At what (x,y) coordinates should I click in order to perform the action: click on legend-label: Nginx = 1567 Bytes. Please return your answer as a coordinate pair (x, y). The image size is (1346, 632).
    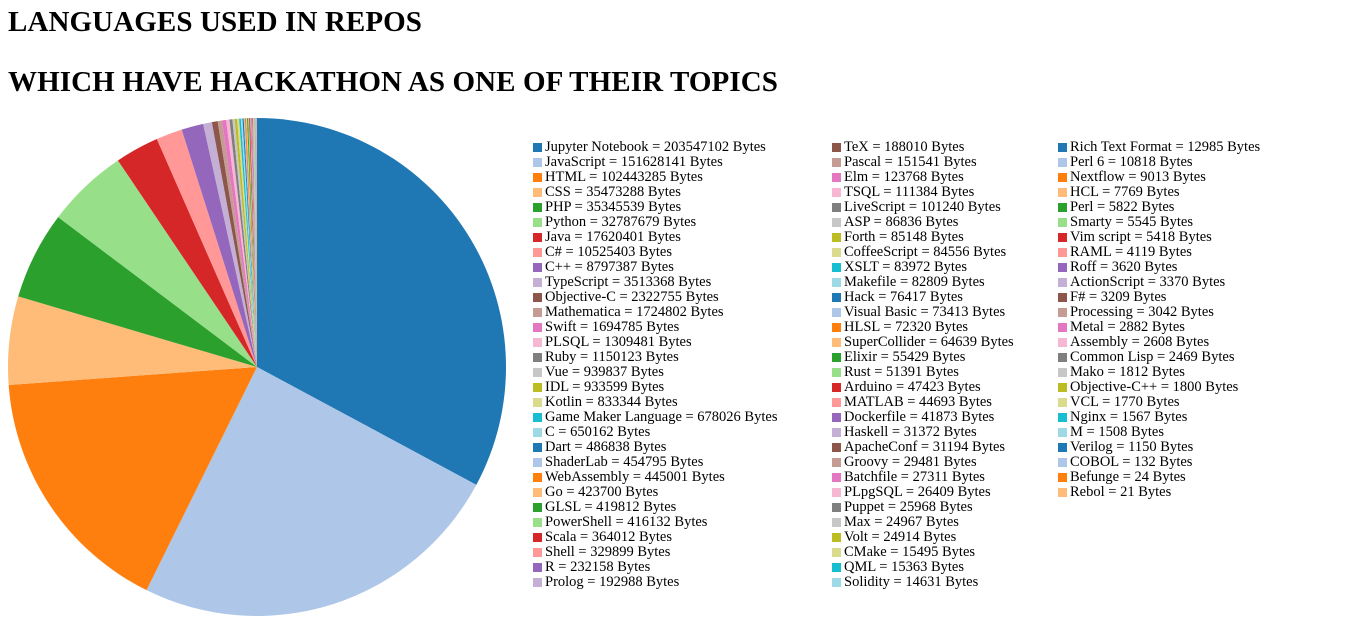
    Looking at the image, I should click on (1129, 417).